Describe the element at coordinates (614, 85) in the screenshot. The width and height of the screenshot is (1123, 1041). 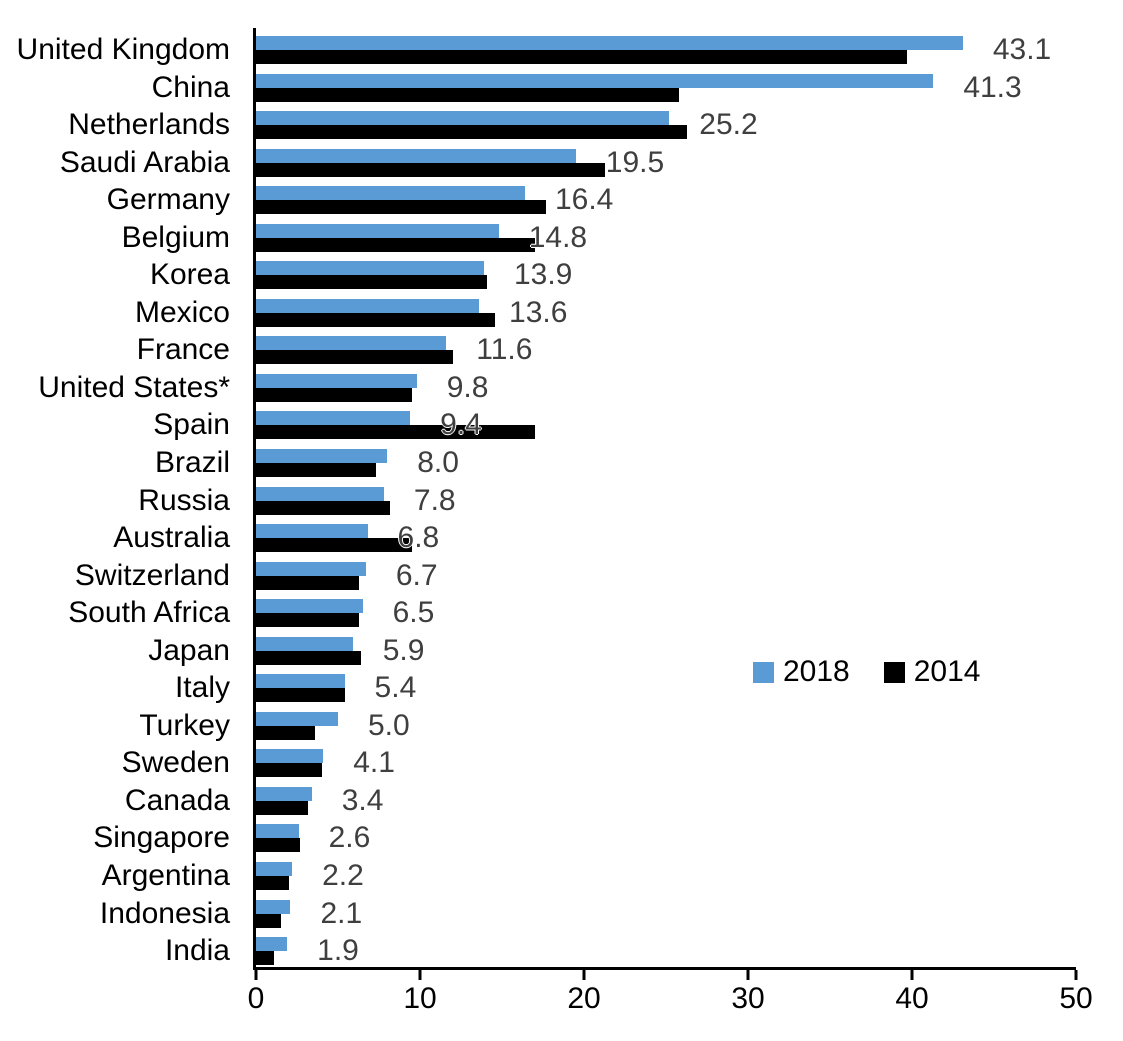
I see `chart-row: China 41.3` at that location.